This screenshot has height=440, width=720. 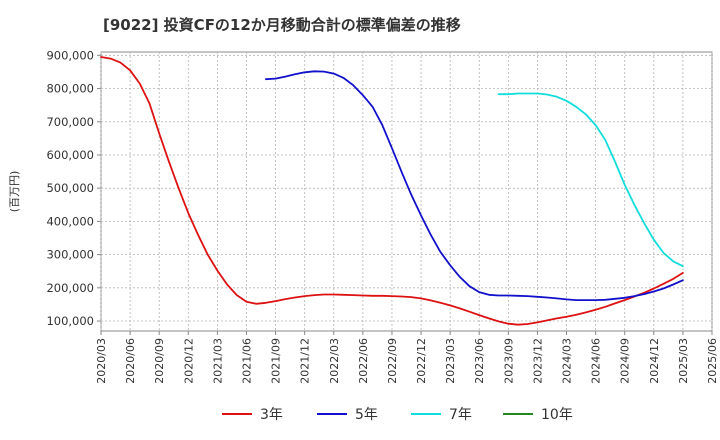 What do you see at coordinates (712, 361) in the screenshot?
I see `x-tick-label: 2025/06` at bounding box center [712, 361].